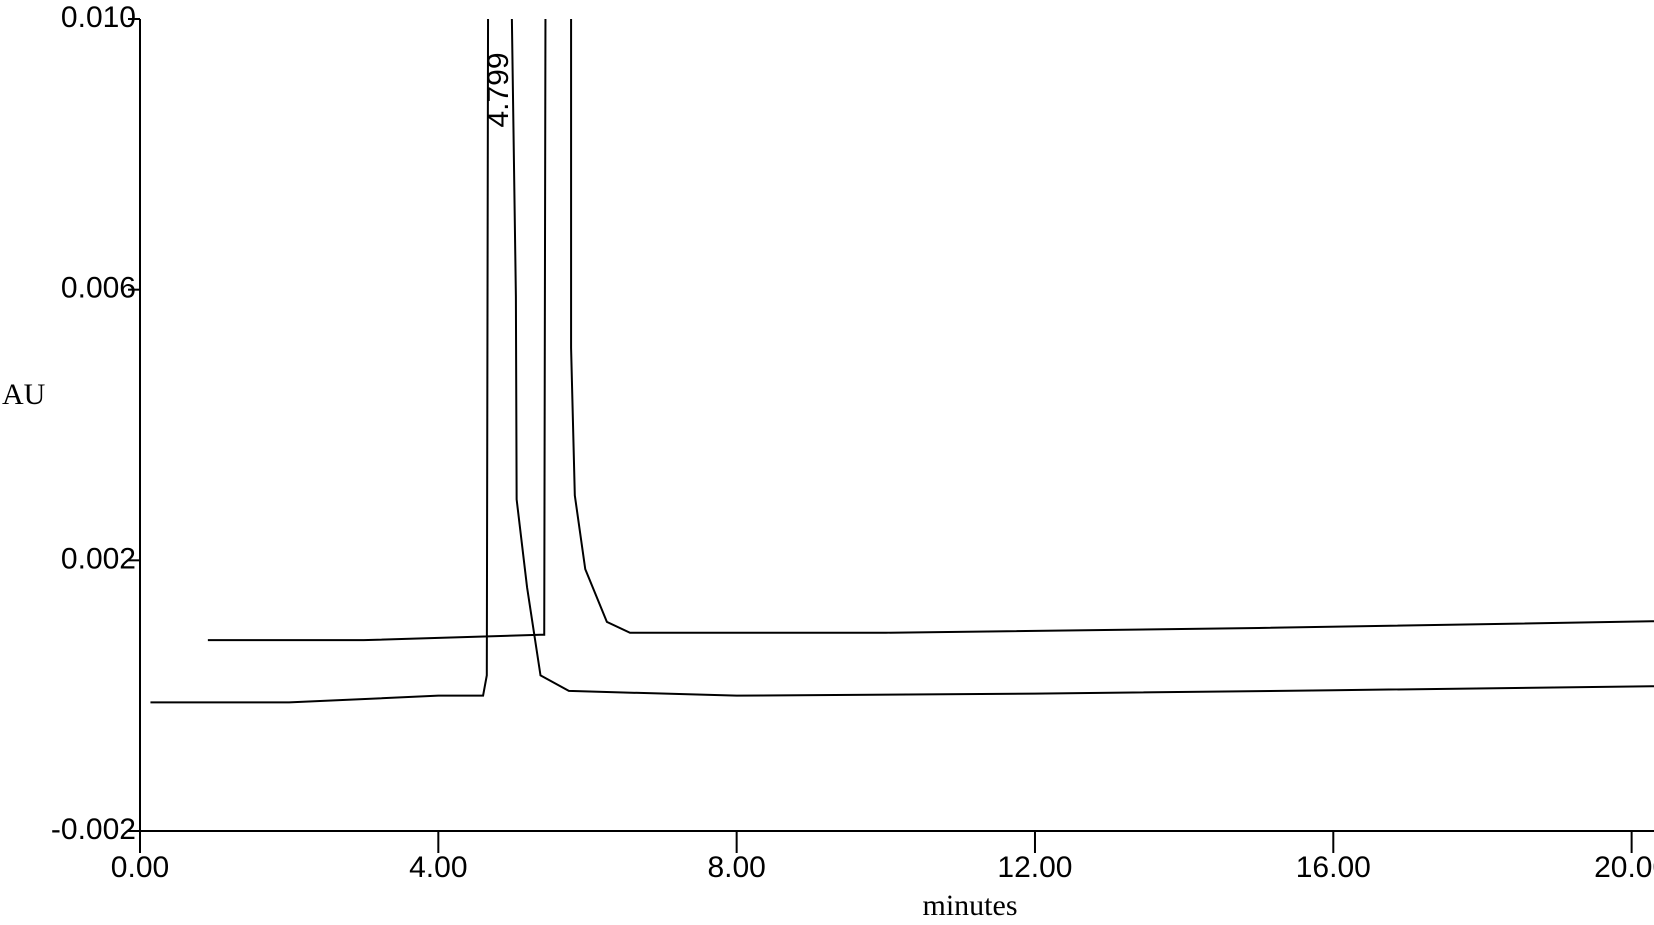 The height and width of the screenshot is (925, 1654). I want to click on x-tick-label: 8.00, so click(736, 867).